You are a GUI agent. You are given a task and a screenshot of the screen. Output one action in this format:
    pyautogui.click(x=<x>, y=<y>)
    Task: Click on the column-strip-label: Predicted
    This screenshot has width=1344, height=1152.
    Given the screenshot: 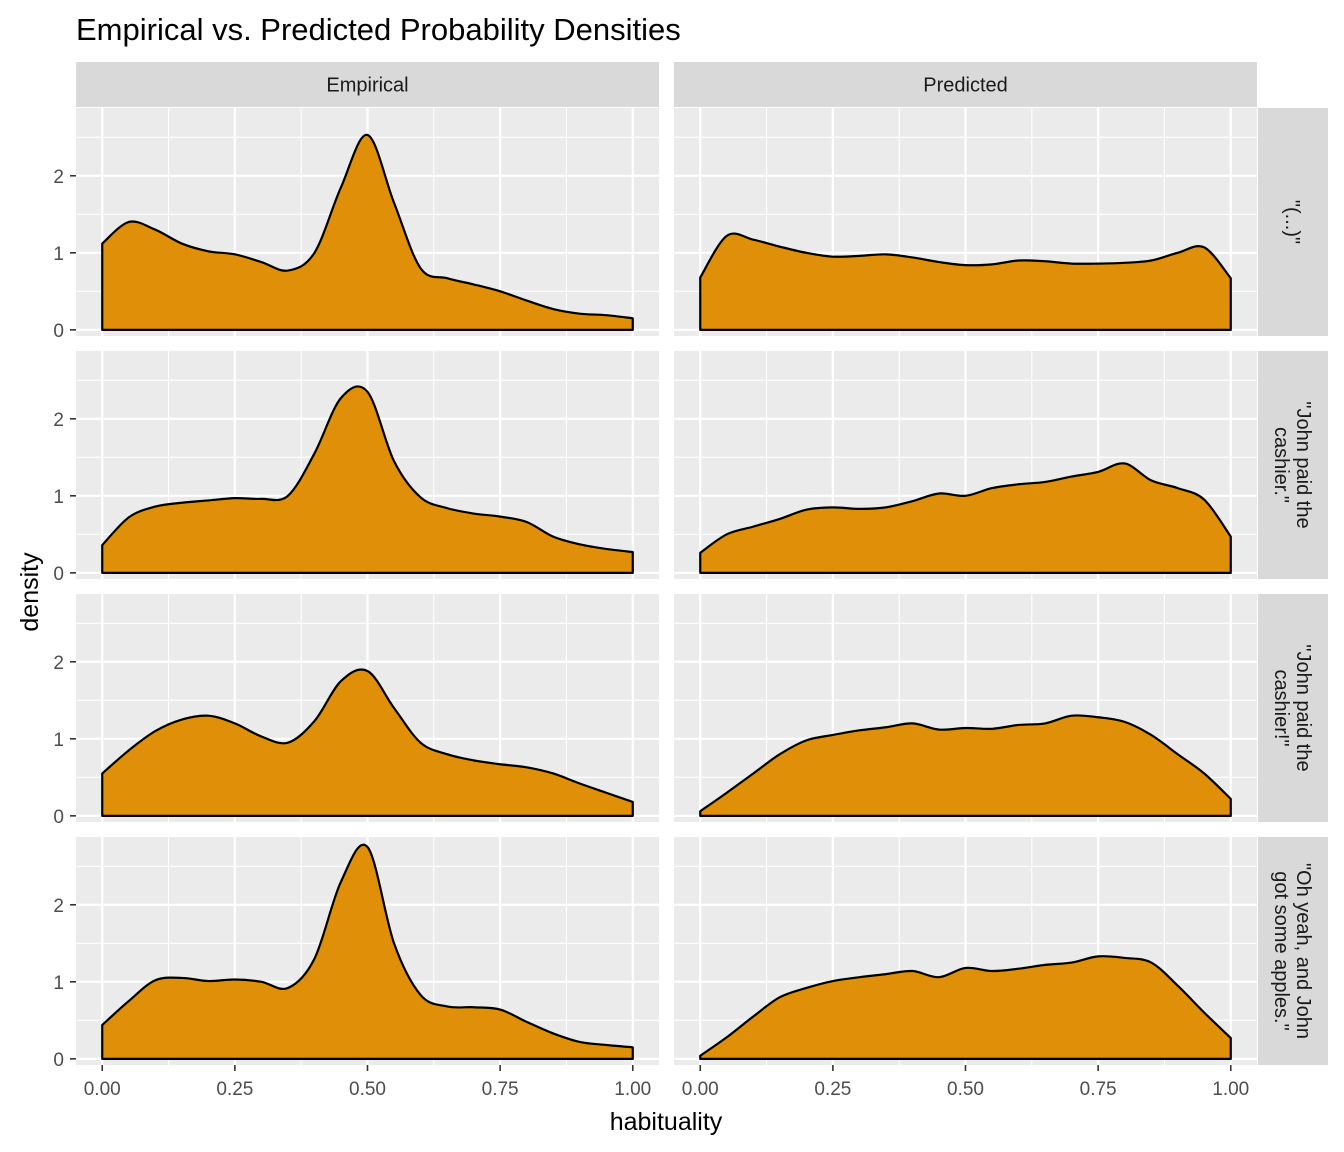 What is the action you would take?
    pyautogui.click(x=965, y=86)
    